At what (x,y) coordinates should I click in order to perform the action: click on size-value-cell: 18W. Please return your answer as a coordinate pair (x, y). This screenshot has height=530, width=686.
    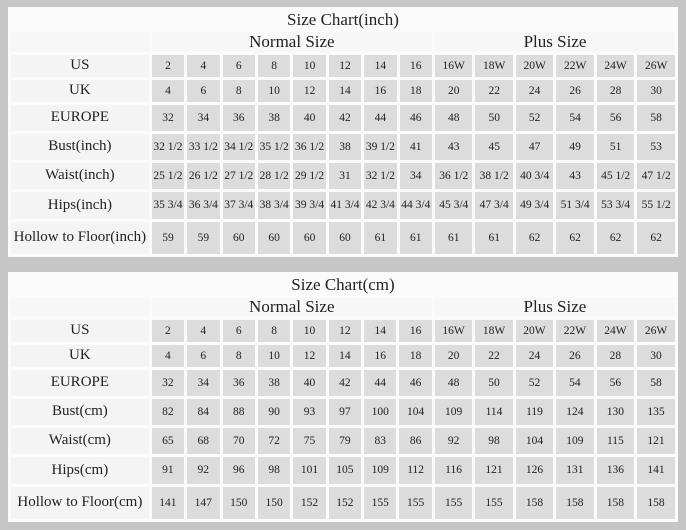
    Looking at the image, I should click on (494, 331).